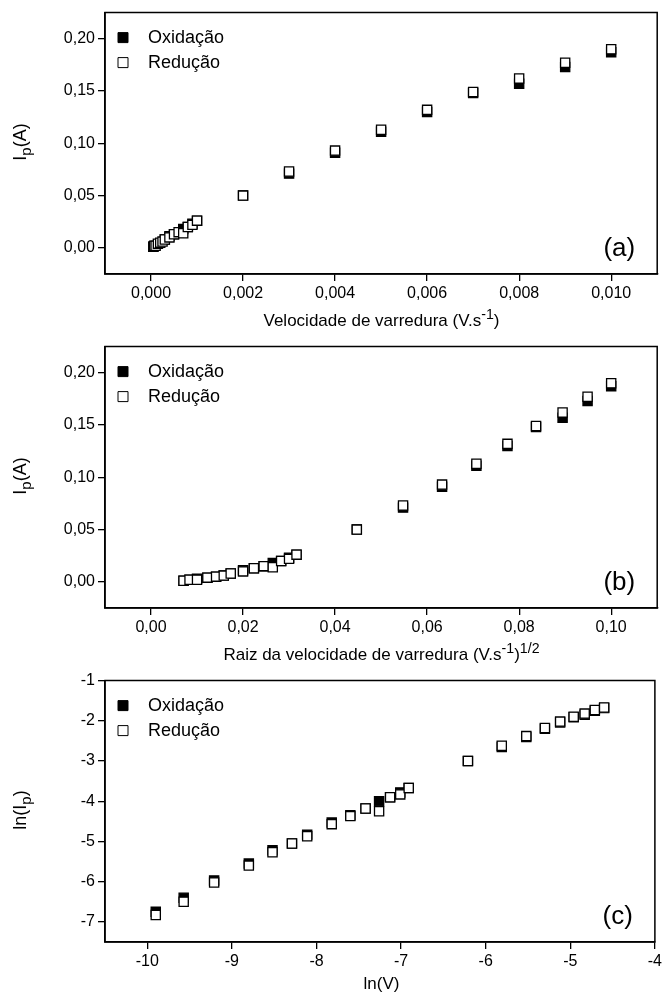 The image size is (665, 1003). Describe the element at coordinates (243, 293) in the screenshot. I see `x-tick-label: 0,002` at that location.